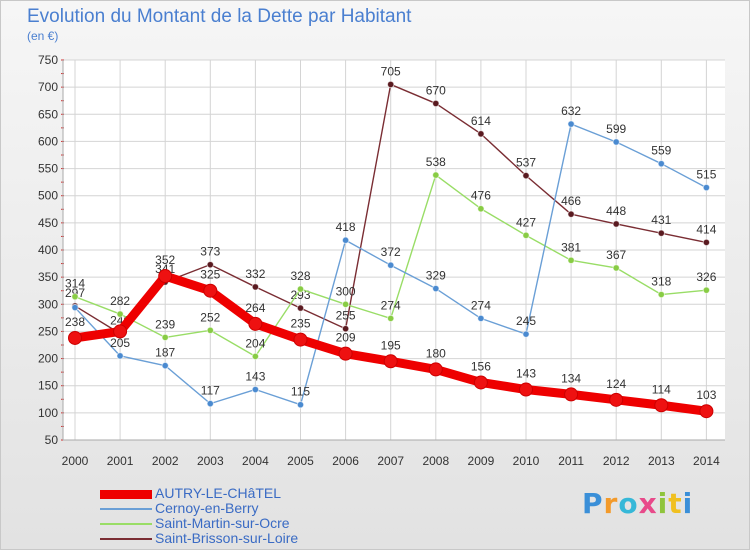  What do you see at coordinates (526, 321) in the screenshot?
I see `data-label: 245` at bounding box center [526, 321].